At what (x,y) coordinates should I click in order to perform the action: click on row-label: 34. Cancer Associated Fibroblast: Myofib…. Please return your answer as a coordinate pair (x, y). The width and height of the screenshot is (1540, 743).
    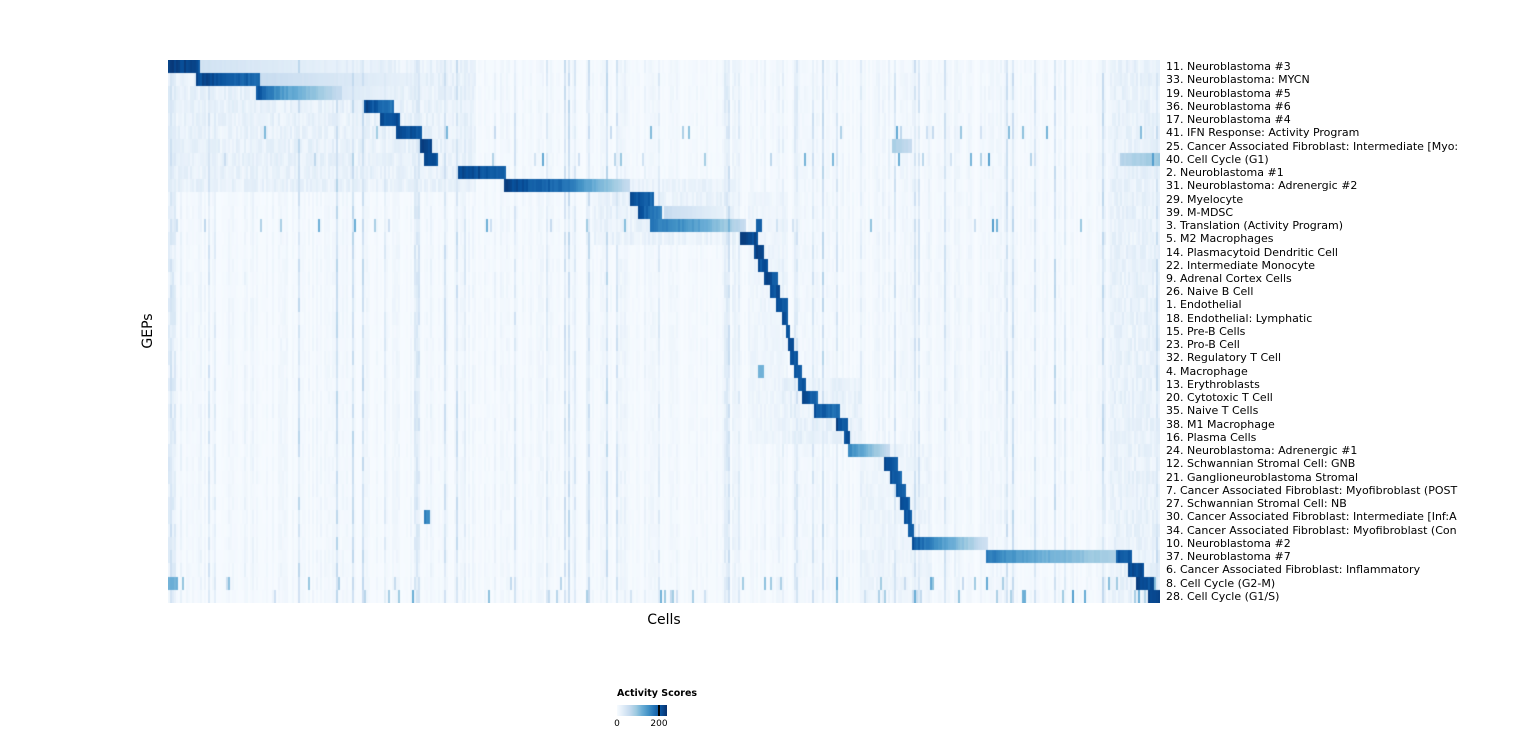
    Looking at the image, I should click on (1311, 530).